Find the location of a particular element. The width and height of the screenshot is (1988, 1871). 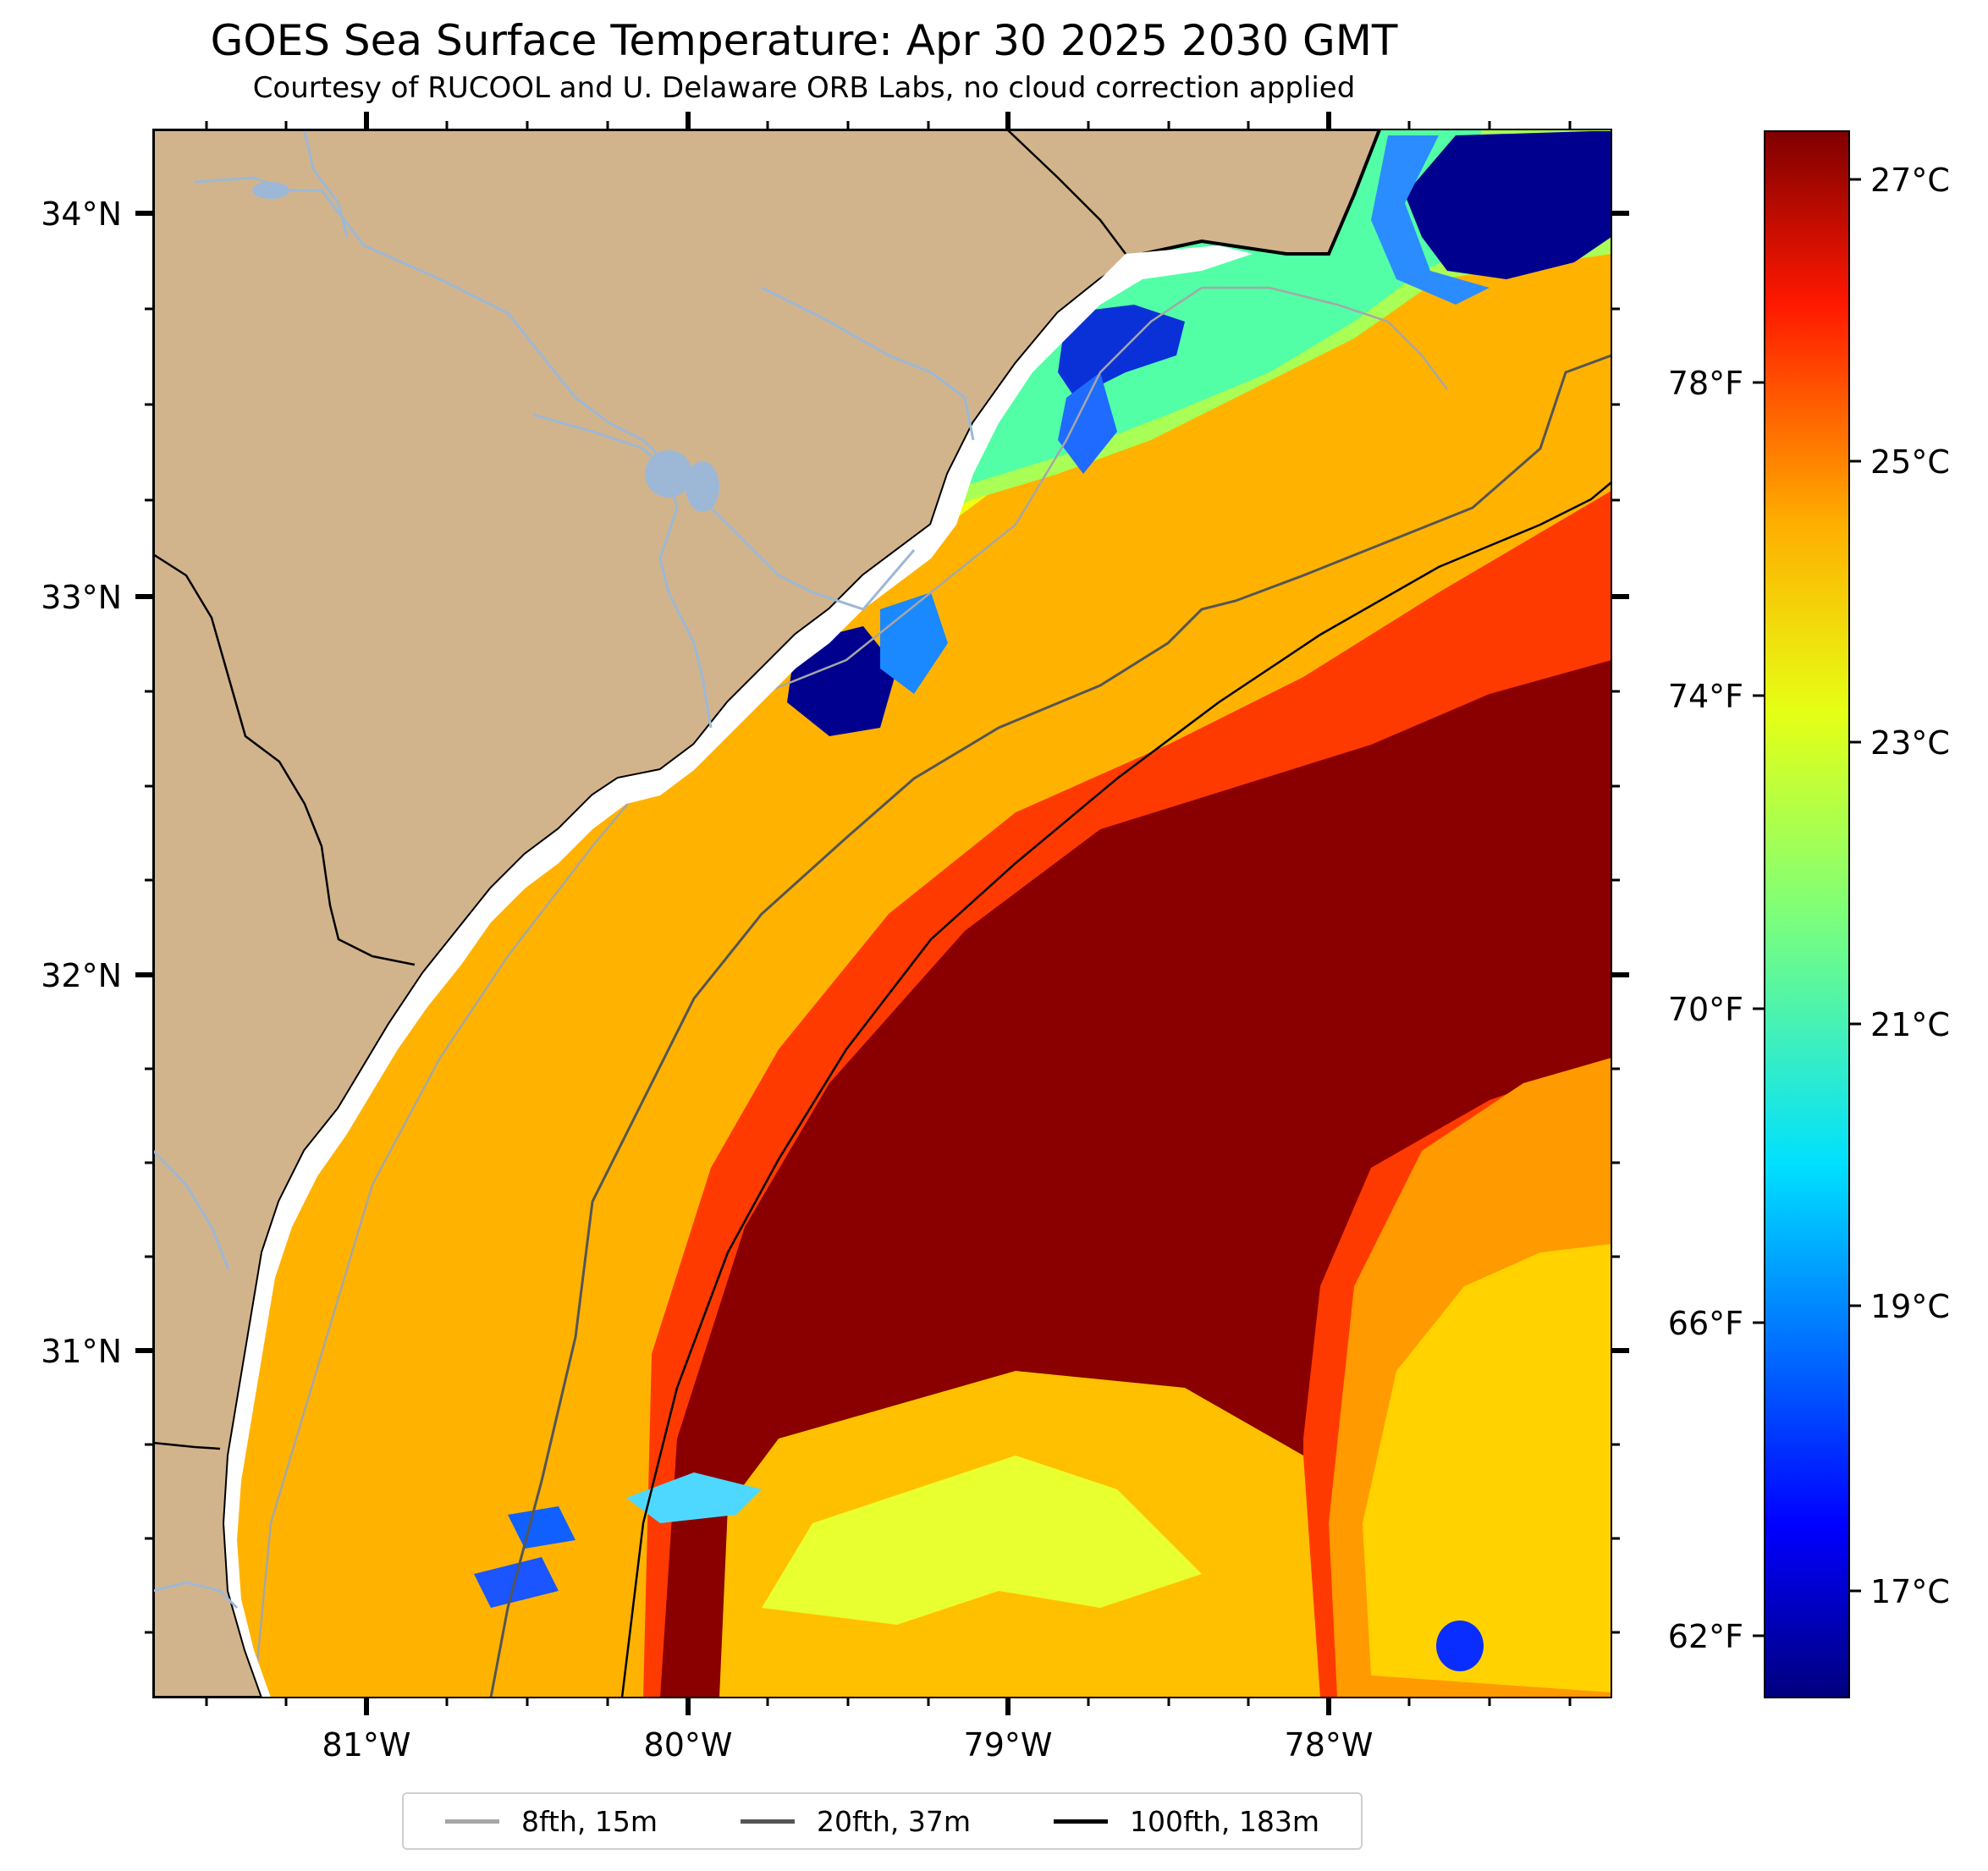

state-border-ncsc is located at coordinates (1066, 192).